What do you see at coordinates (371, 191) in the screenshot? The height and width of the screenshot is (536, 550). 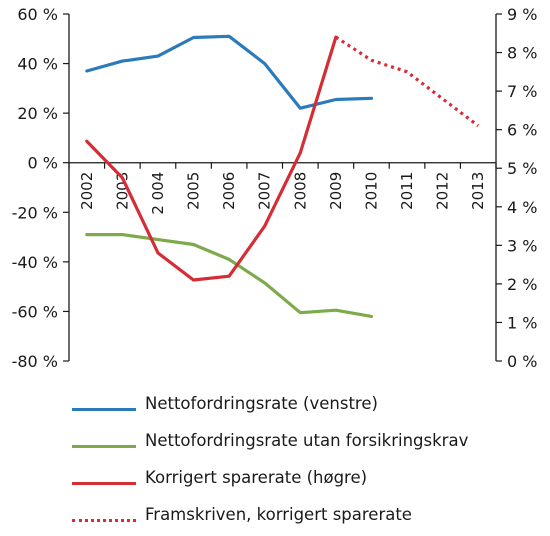 I see `x-axis-tick-label: 2010` at bounding box center [371, 191].